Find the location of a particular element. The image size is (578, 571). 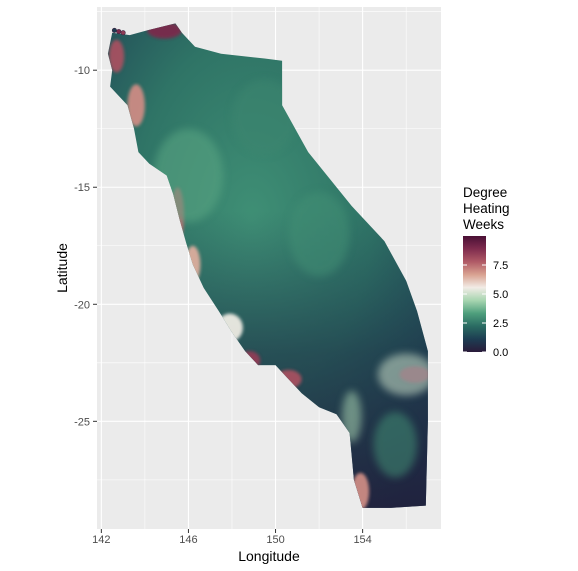

x-tick-label: 142 is located at coordinates (101, 540).